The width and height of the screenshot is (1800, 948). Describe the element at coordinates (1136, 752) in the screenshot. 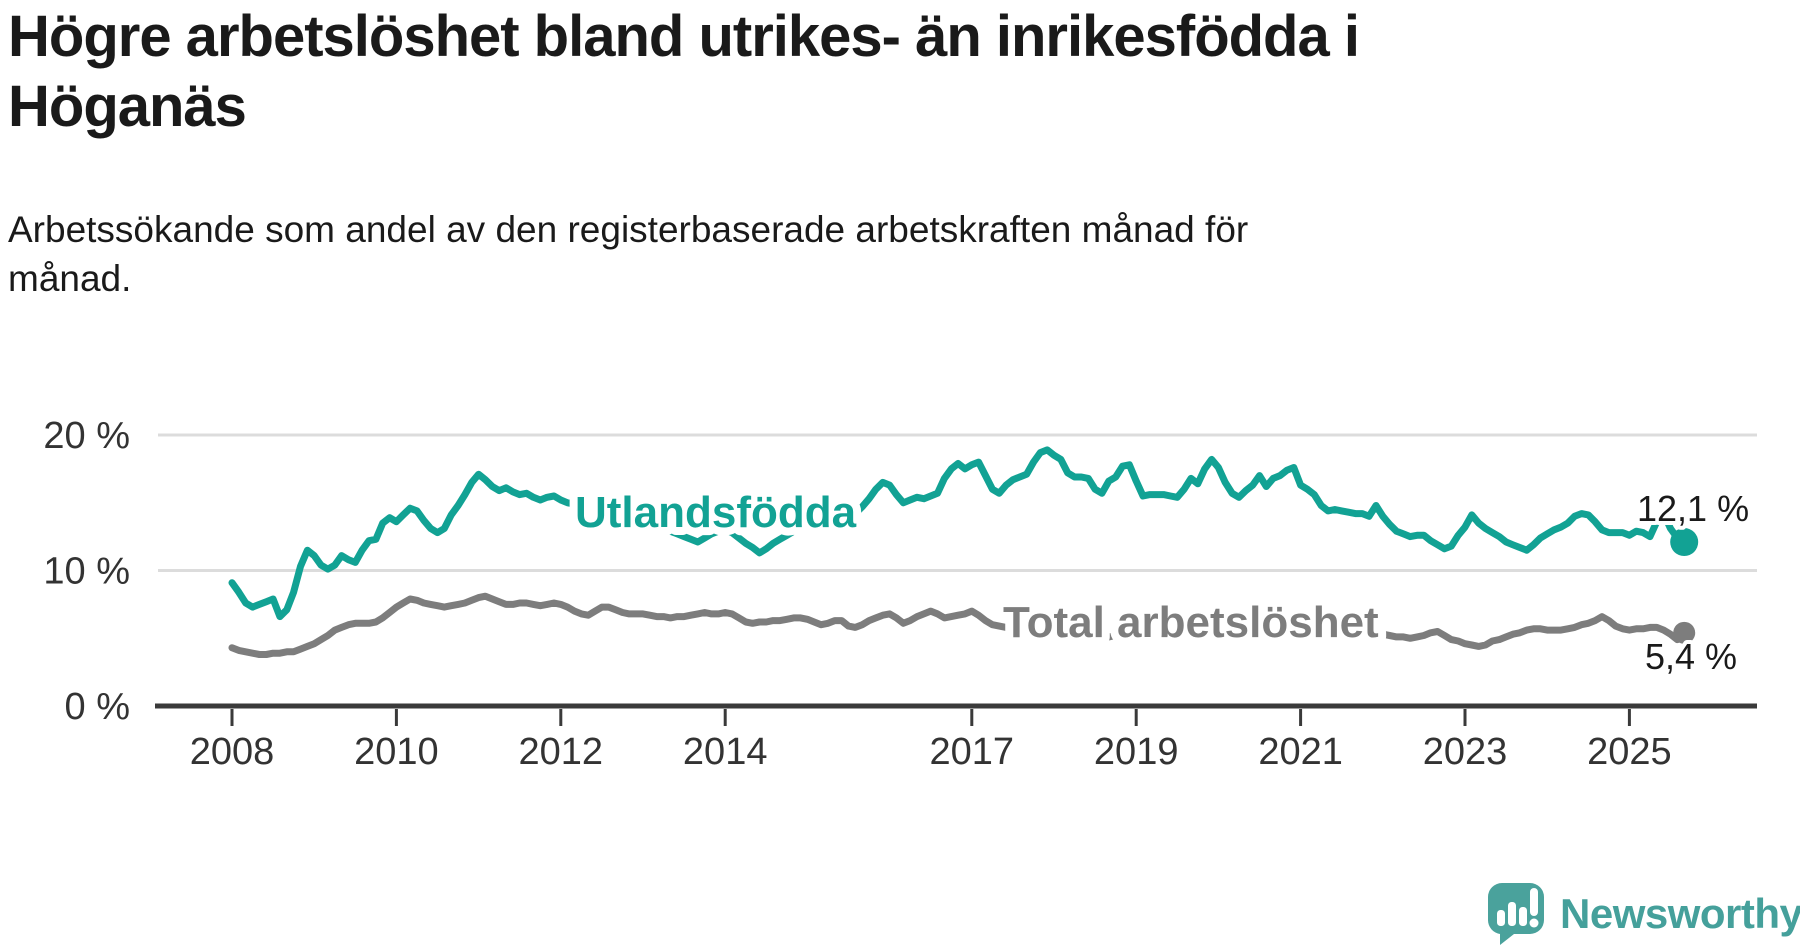

I see `x-tick-label: 2019` at that location.